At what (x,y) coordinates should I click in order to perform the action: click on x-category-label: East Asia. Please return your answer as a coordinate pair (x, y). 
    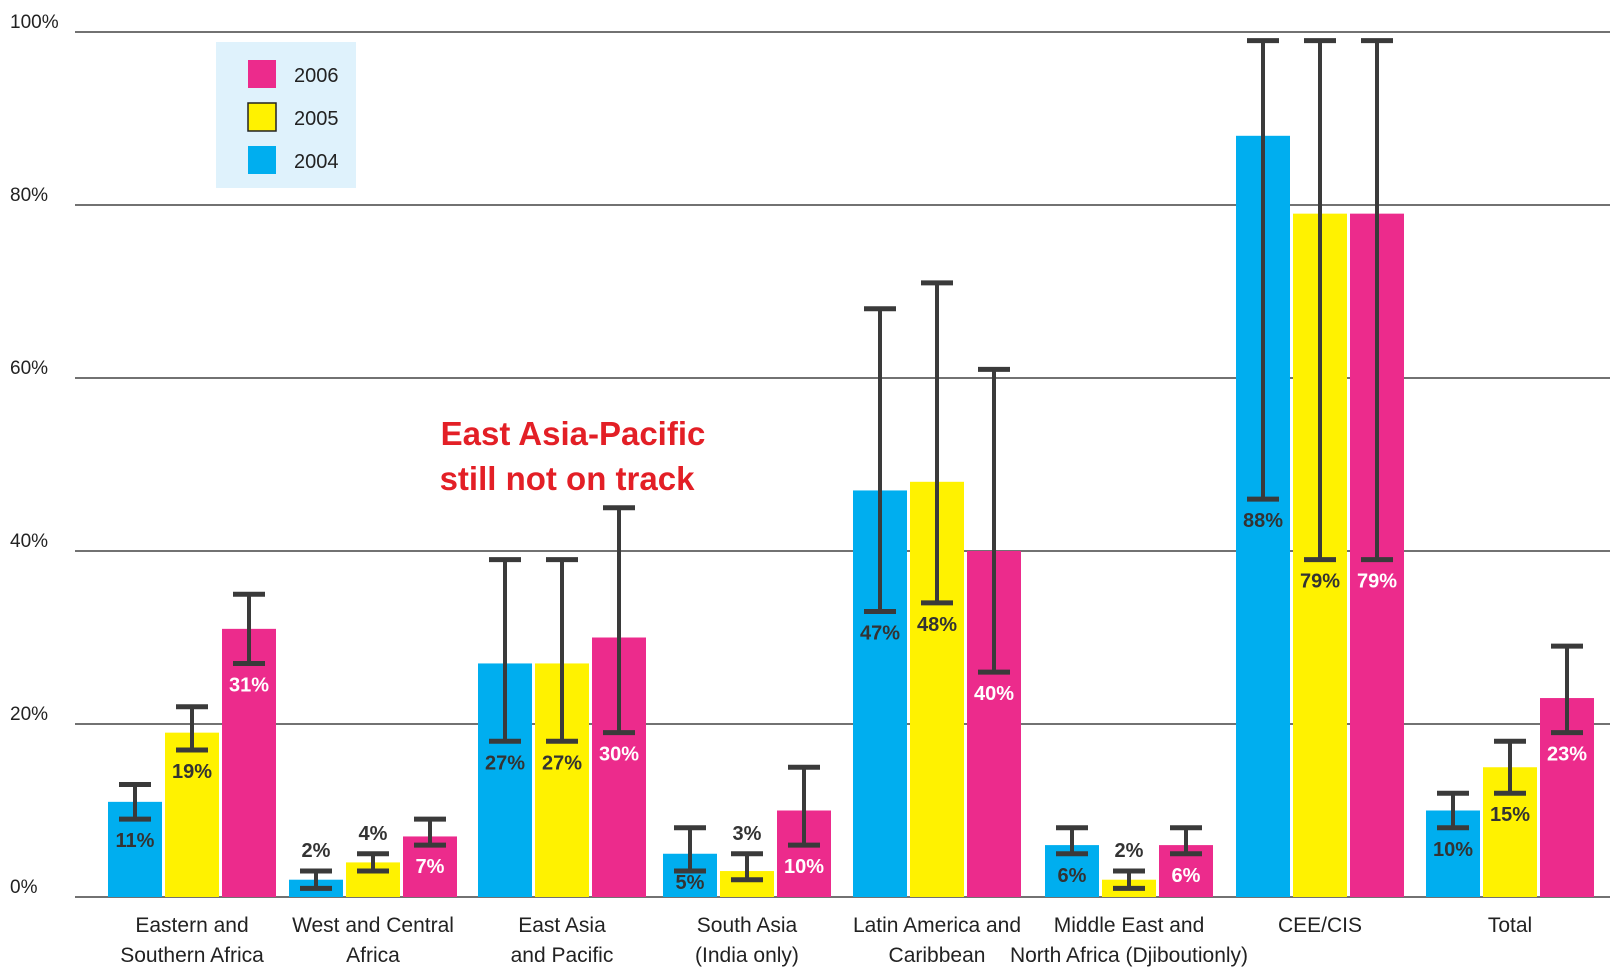
    Looking at the image, I should click on (562, 925).